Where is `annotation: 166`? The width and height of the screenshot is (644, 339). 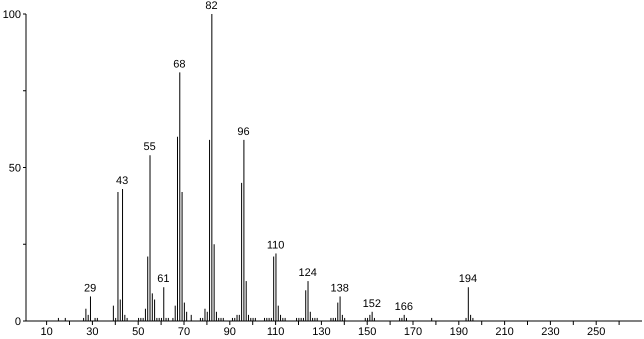
annotation: 166 is located at coordinates (404, 306).